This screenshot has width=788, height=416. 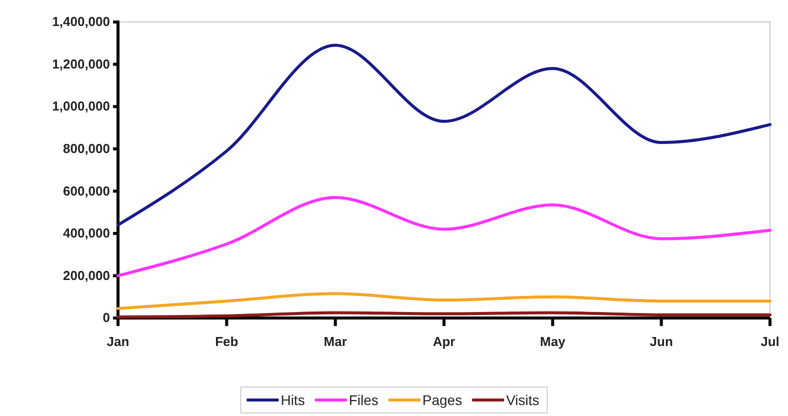 I want to click on x-tick-label: Feb, so click(x=226, y=341).